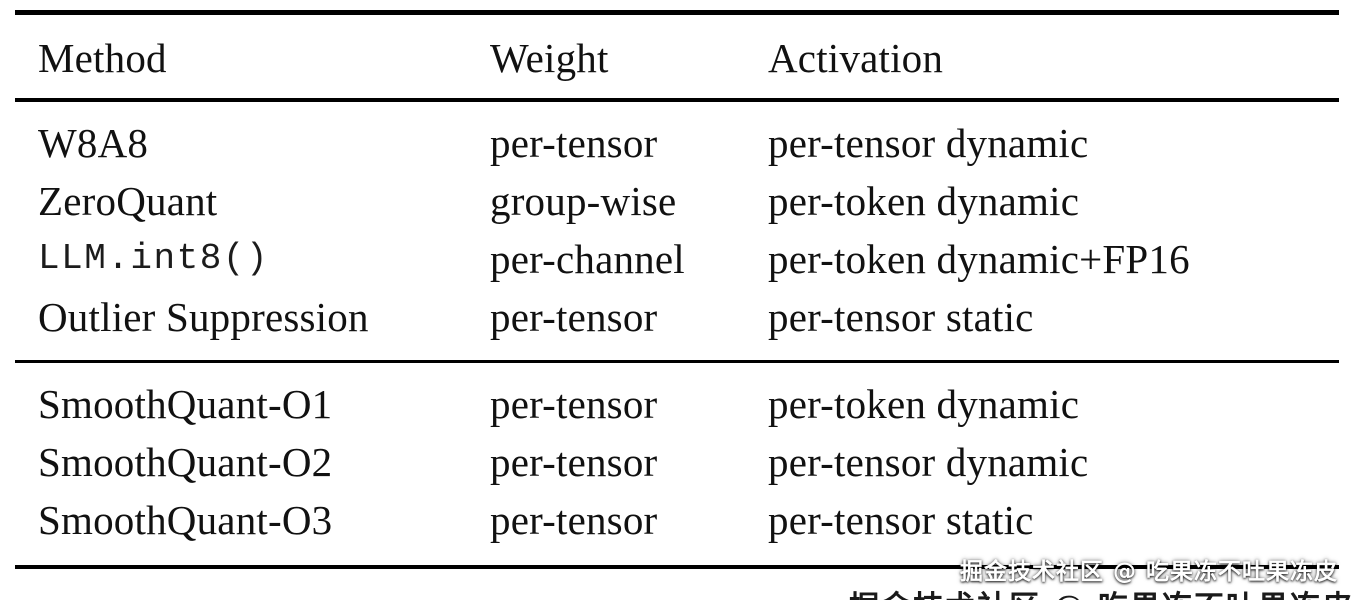  Describe the element at coordinates (203, 317) in the screenshot. I see `cell-method: Outlier Suppression` at that location.